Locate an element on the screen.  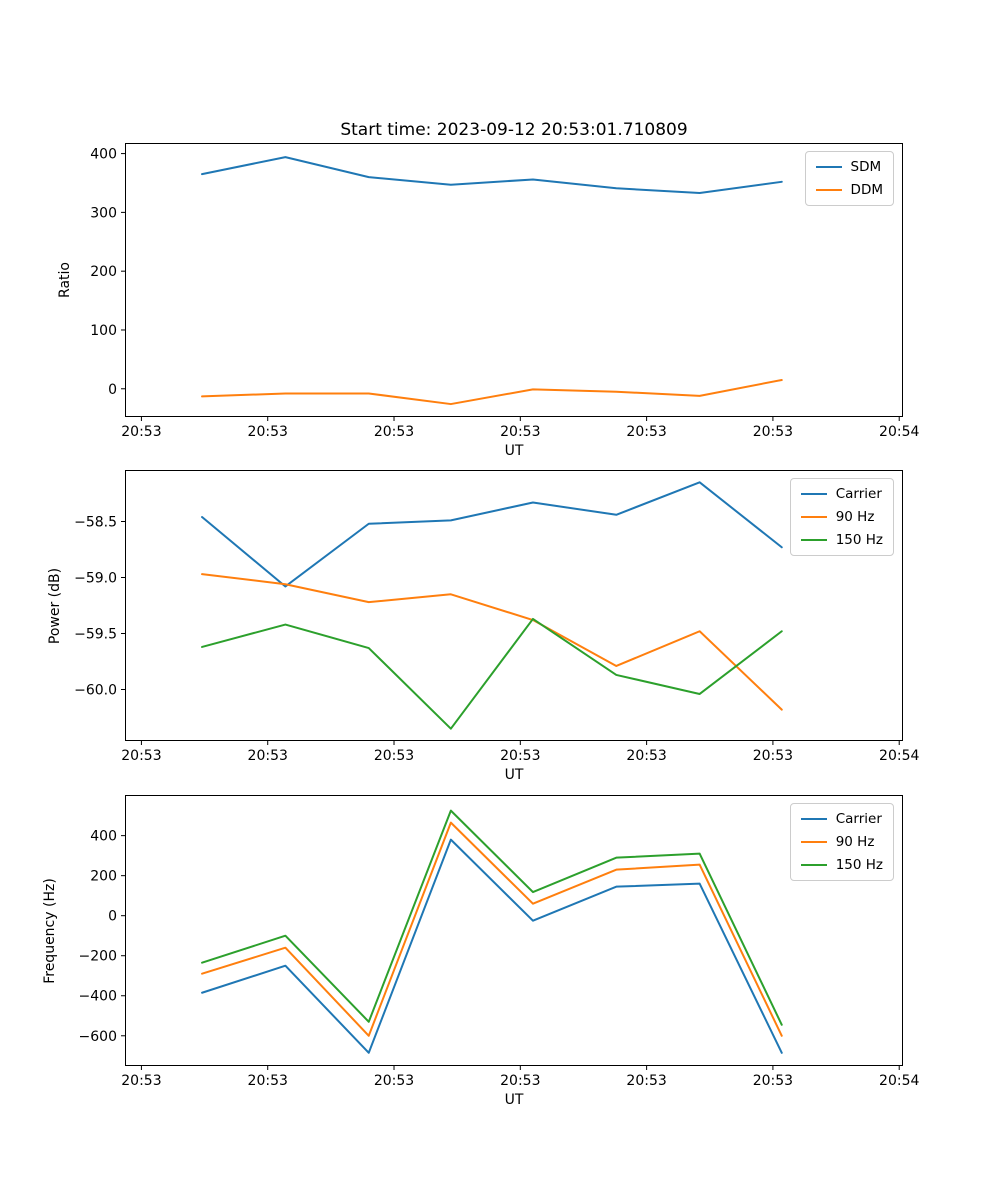
frequency-x-axis-label: UT is located at coordinates (514, 1100).